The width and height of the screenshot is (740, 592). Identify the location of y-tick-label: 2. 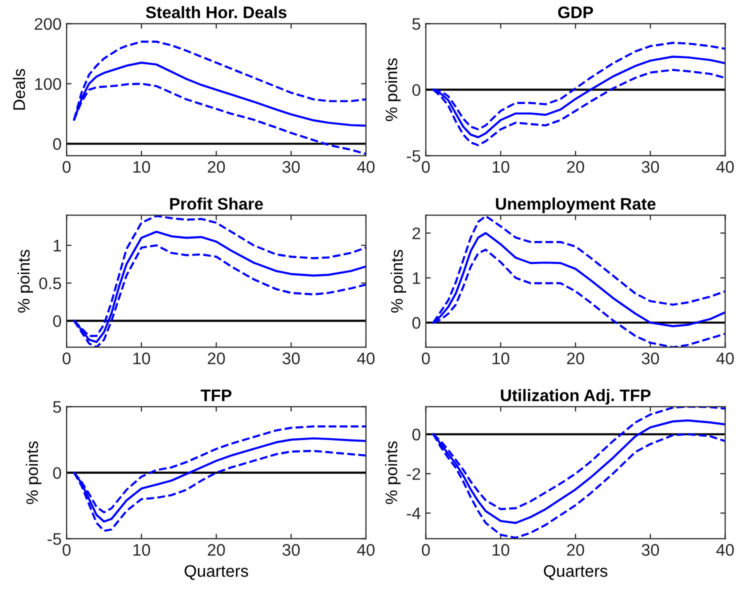
(416, 233).